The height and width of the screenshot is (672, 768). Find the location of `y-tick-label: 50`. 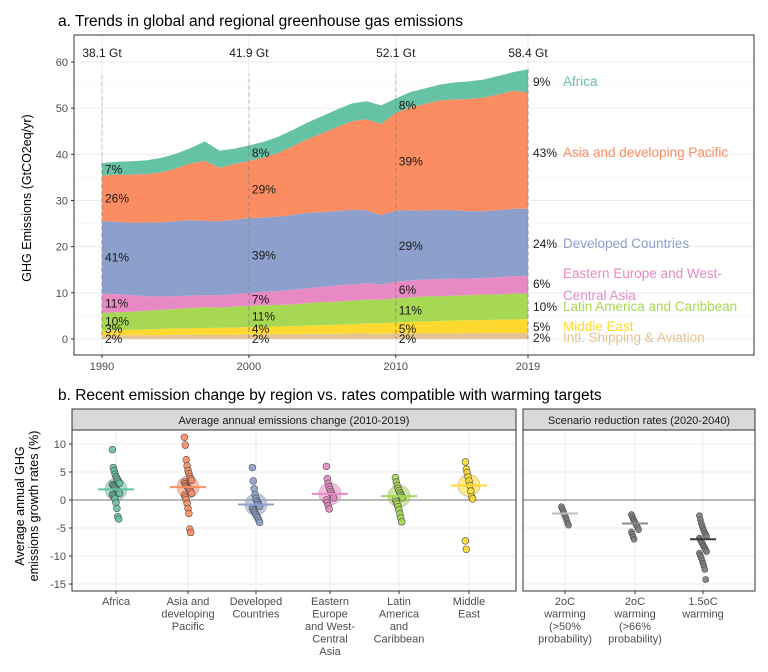

y-tick-label: 50 is located at coordinates (62, 109).